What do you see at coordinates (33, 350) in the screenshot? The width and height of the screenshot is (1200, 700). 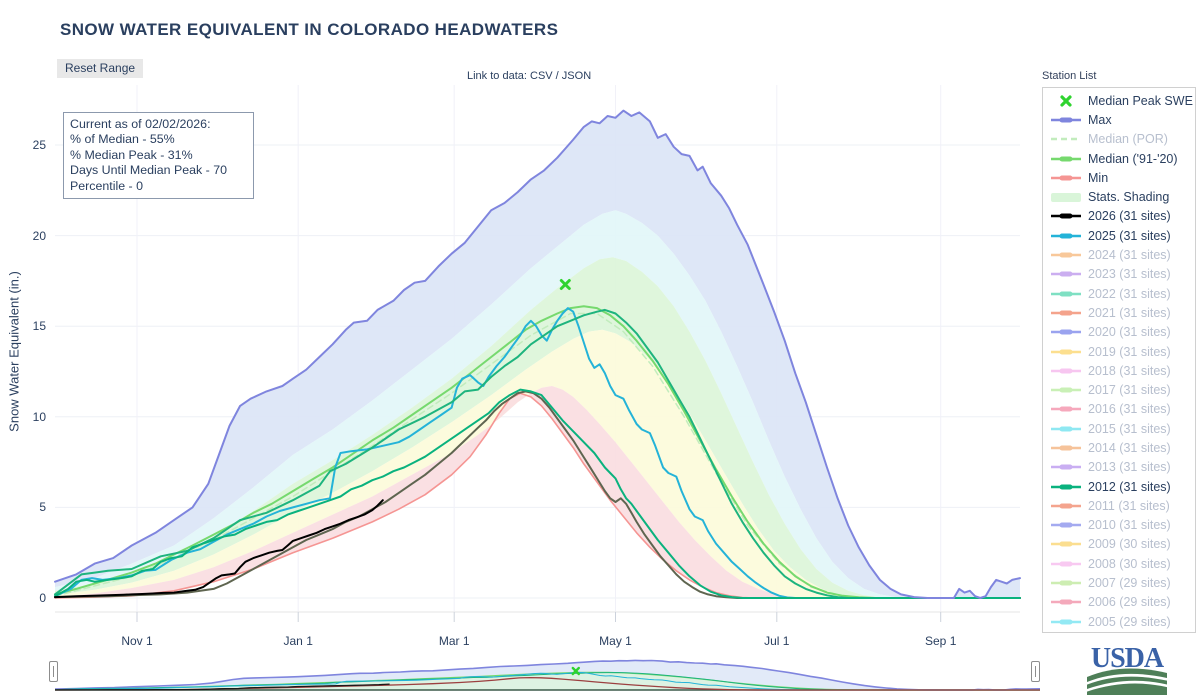 I see `y-axis-tick-labels: 0 5 10 15 20 25` at bounding box center [33, 350].